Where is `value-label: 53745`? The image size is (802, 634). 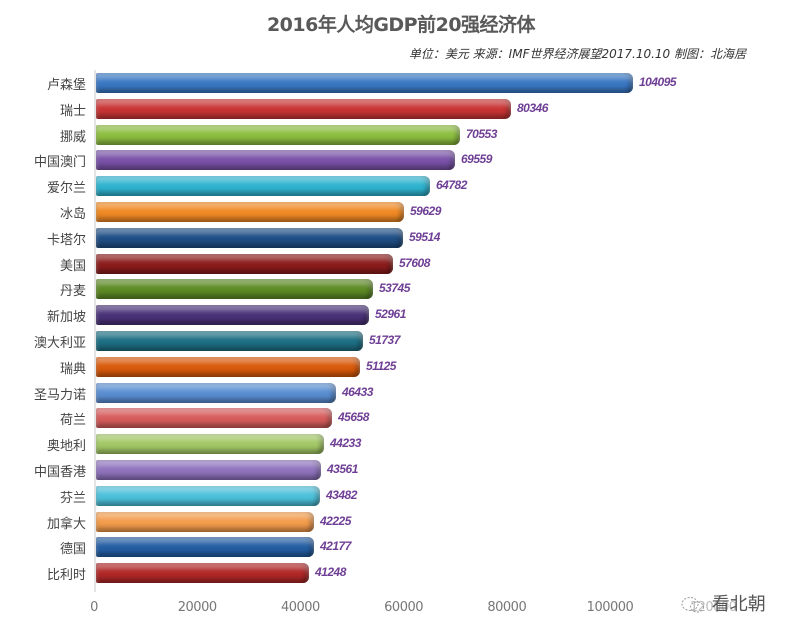
value-label: 53745 is located at coordinates (394, 288).